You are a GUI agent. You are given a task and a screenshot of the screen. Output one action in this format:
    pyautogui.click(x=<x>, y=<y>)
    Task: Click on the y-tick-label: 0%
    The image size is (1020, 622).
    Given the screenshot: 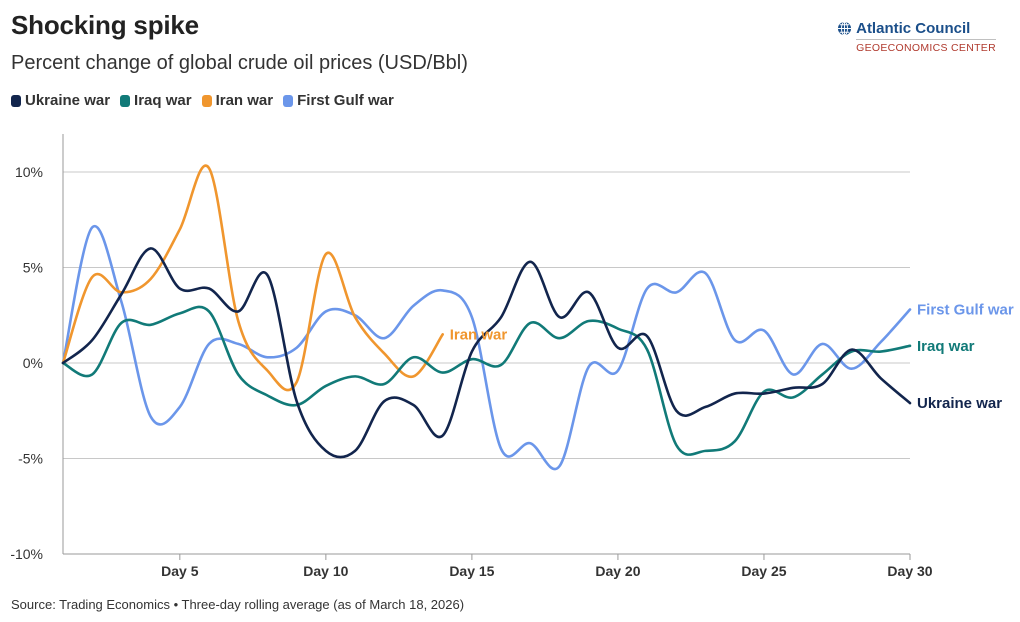 What is the action you would take?
    pyautogui.click(x=33, y=363)
    